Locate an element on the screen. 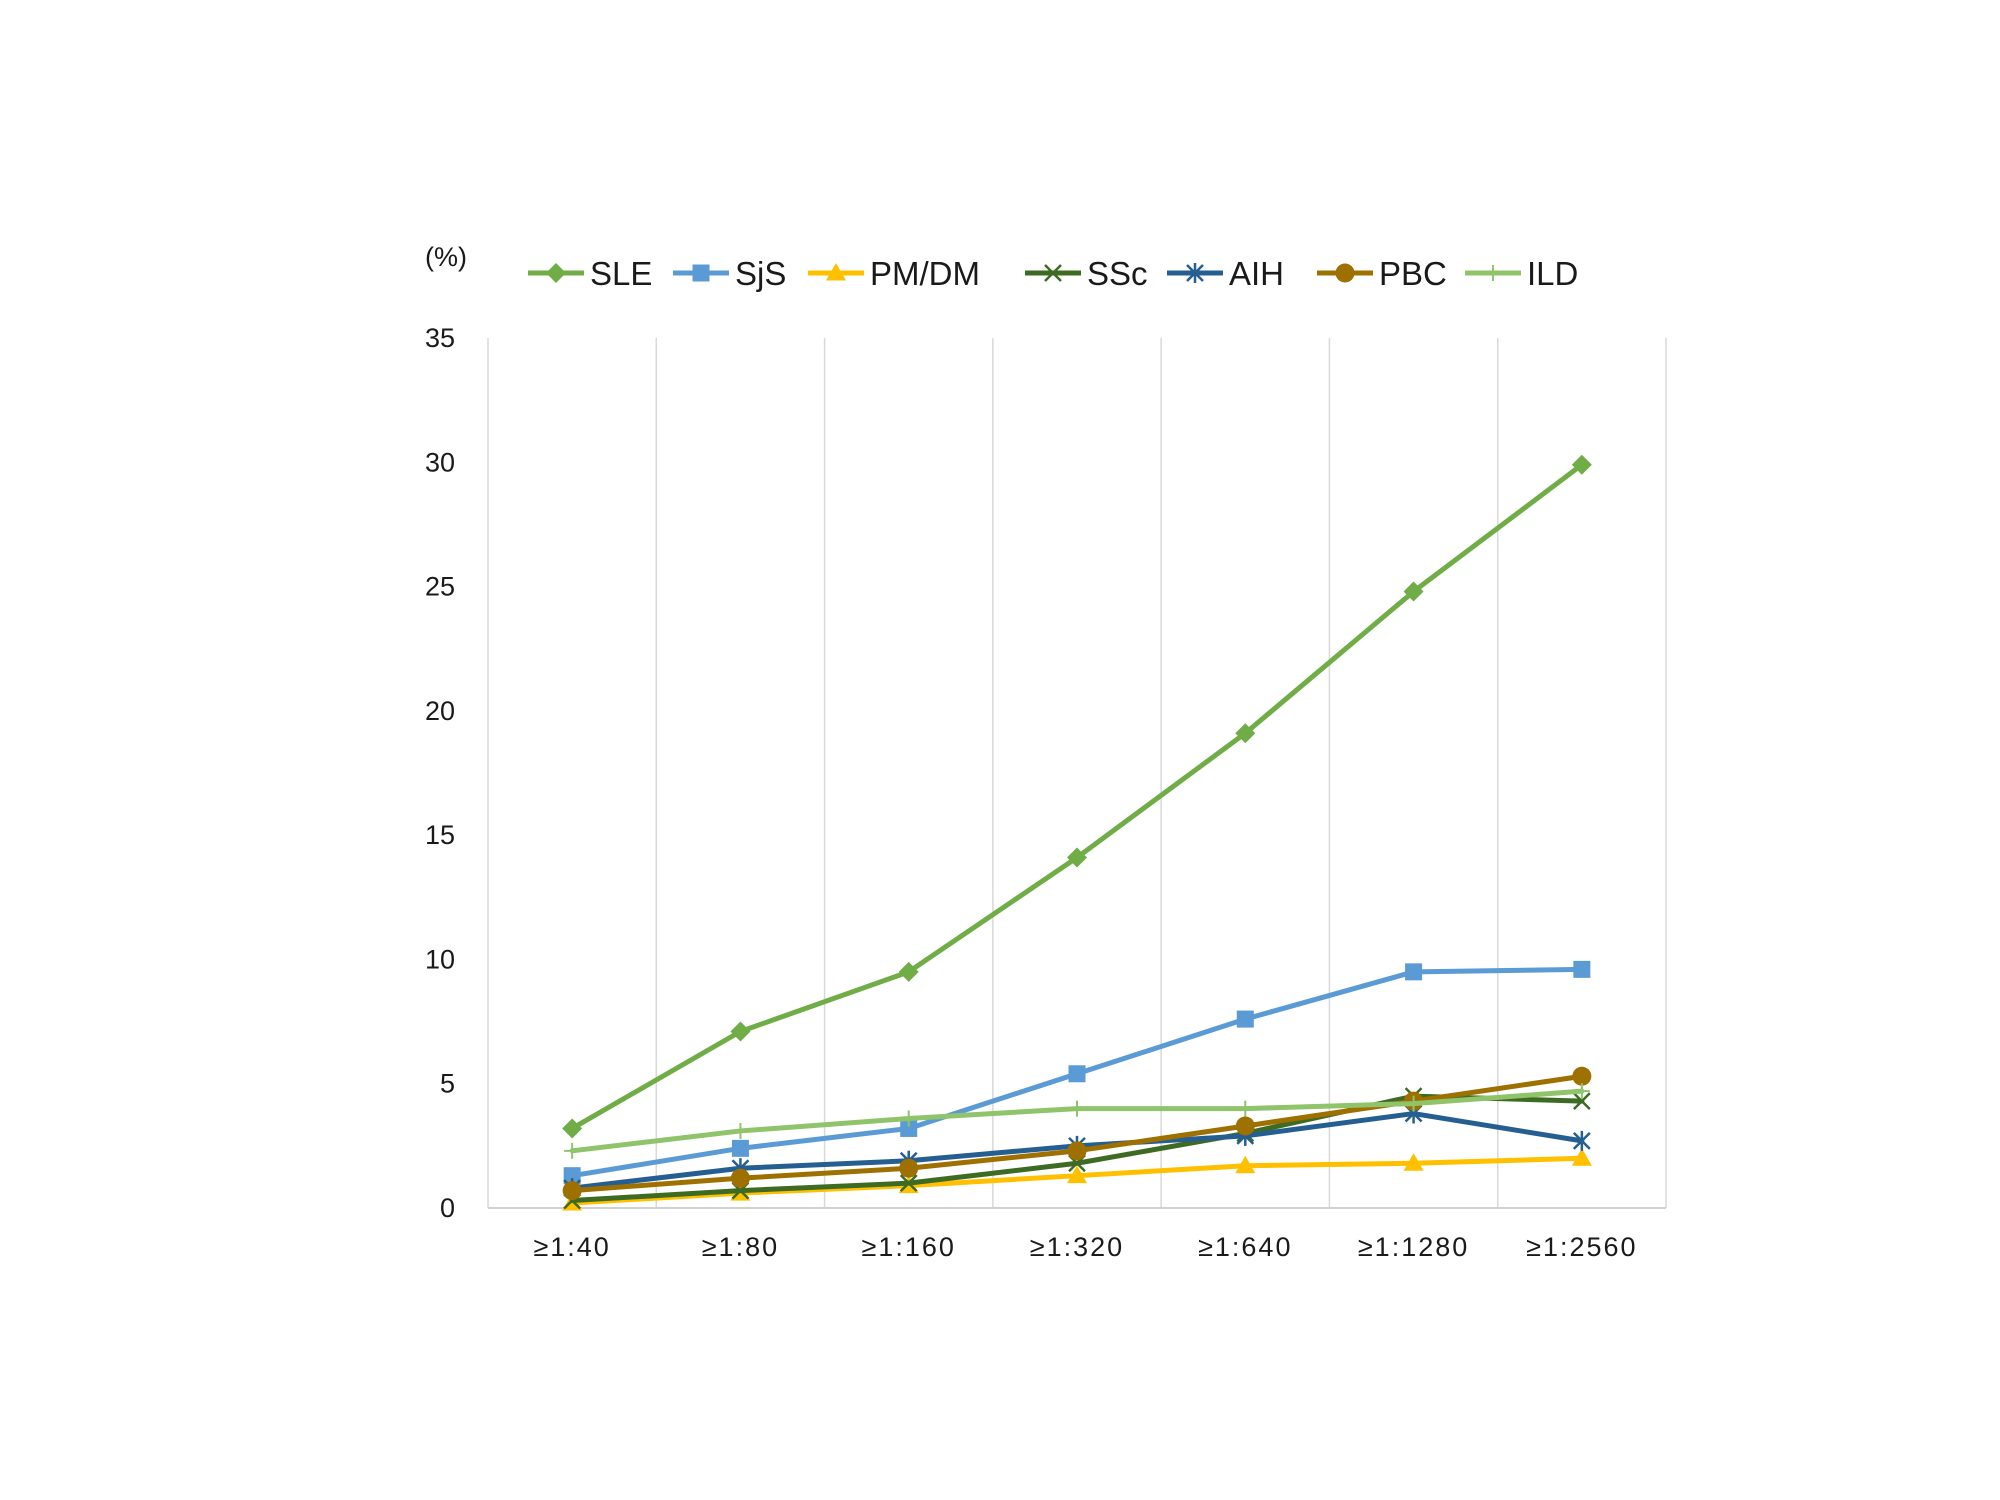 The image size is (2000, 1500). legend-label: SLE is located at coordinates (621, 273).